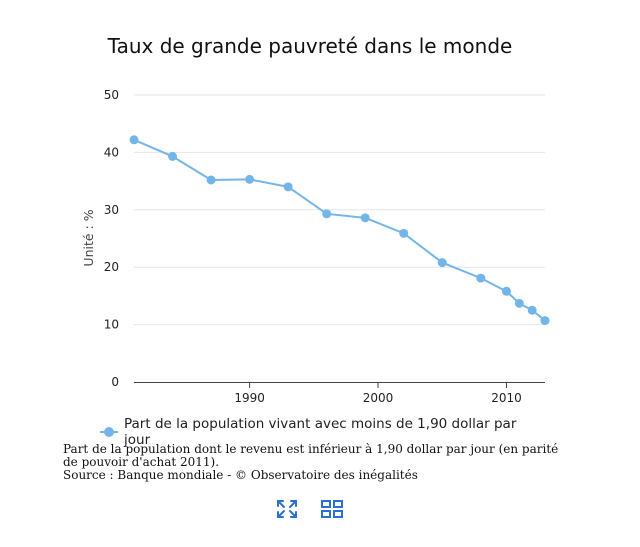 This screenshot has height=547, width=640. Describe the element at coordinates (88, 237) in the screenshot. I see `y-axis-label: Unité : %` at that location.